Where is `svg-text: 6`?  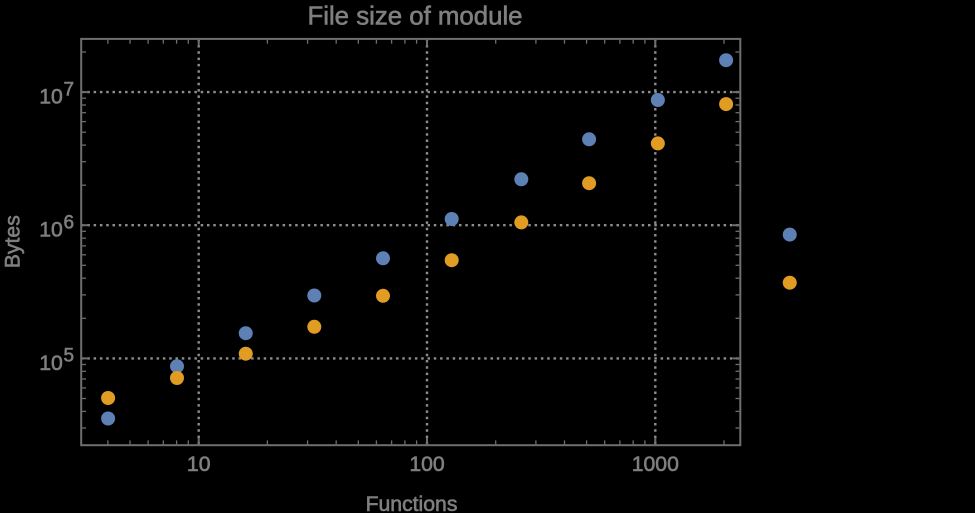
svg-text: 6 is located at coordinates (69, 223).